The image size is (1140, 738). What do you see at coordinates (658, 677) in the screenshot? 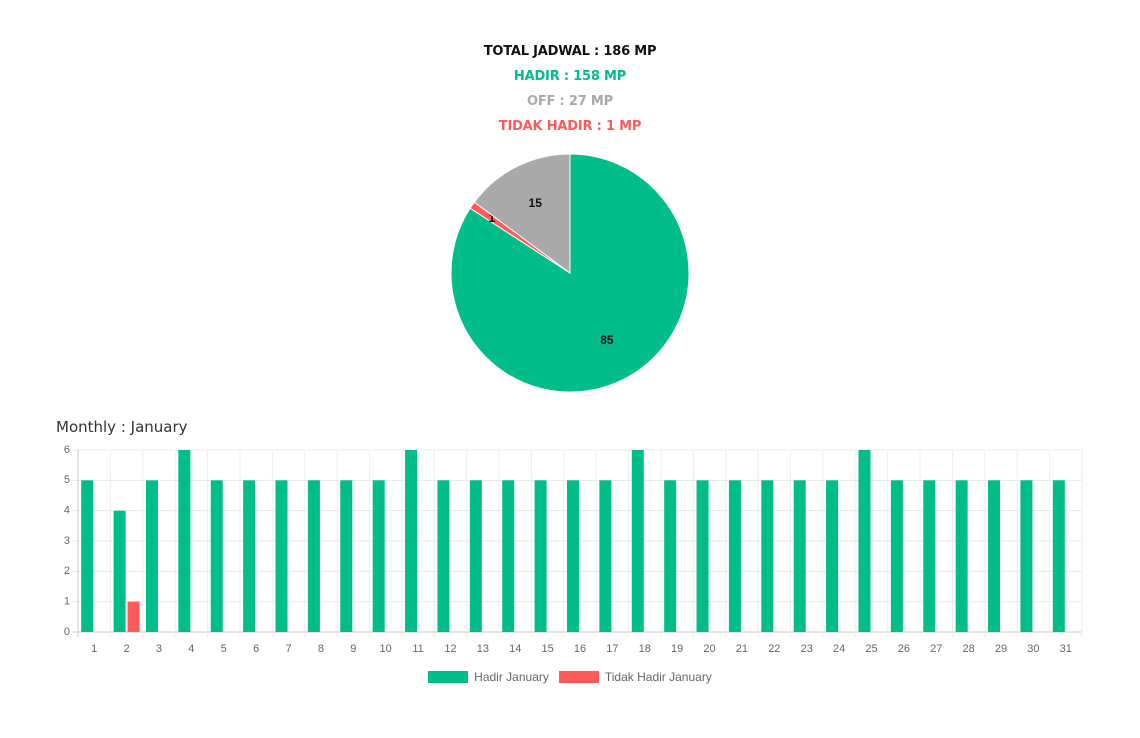
I see `legend-label-tidak-hadir: Tidak Hadir January` at bounding box center [658, 677].